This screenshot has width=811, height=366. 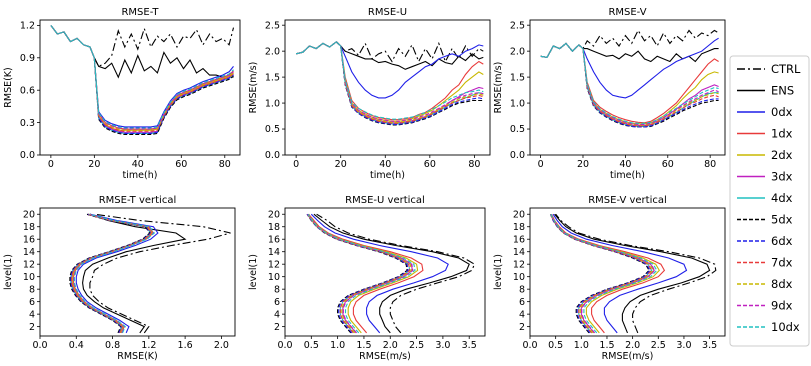 What do you see at coordinates (782, 241) in the screenshot?
I see `legend-label-6dx: 6dx` at bounding box center [782, 241].